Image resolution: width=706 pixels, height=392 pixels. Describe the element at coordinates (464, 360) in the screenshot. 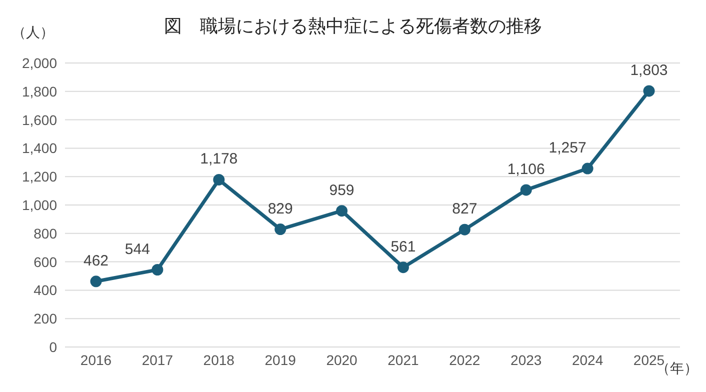

I see `x-tick-label: 2022` at that location.